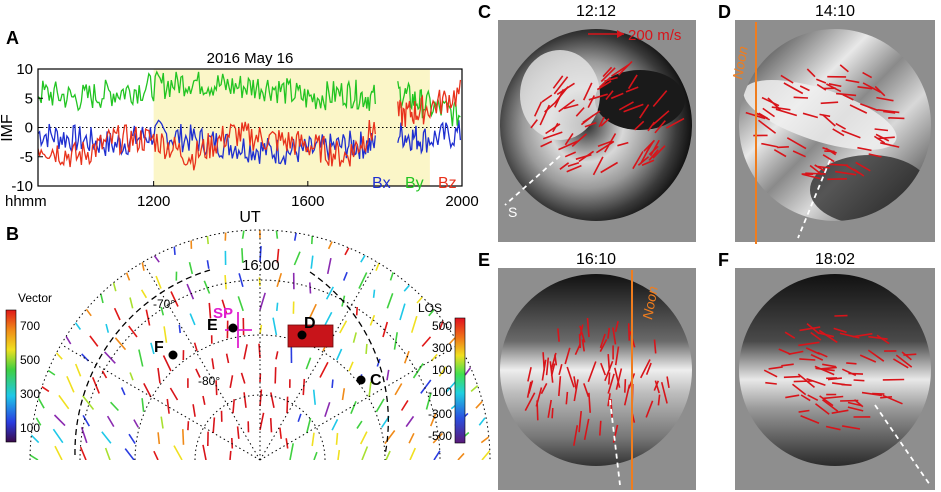 The height and width of the screenshot is (492, 941). What do you see at coordinates (30, 326) in the screenshot?
I see `vector-tick-700: 700` at bounding box center [30, 326].